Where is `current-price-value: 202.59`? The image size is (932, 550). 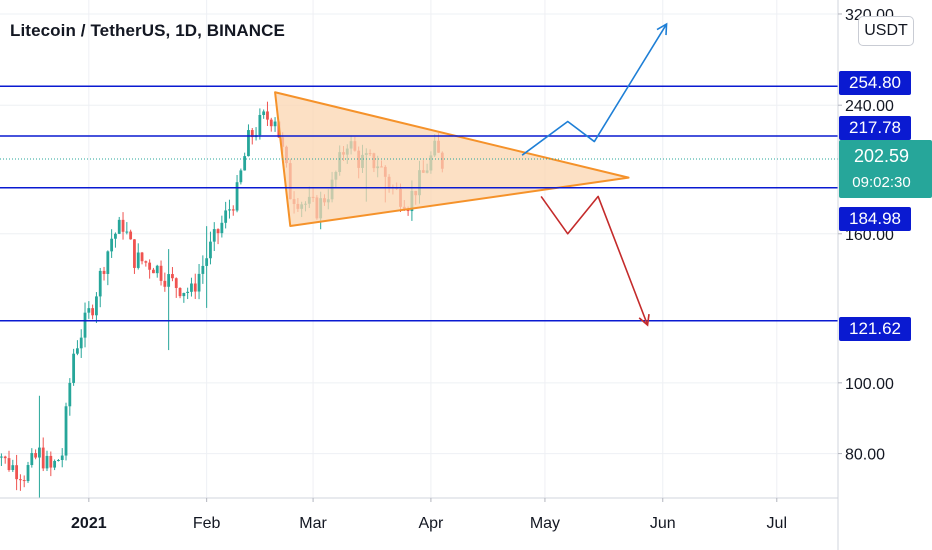 current-price-value: 202.59 is located at coordinates (881, 156).